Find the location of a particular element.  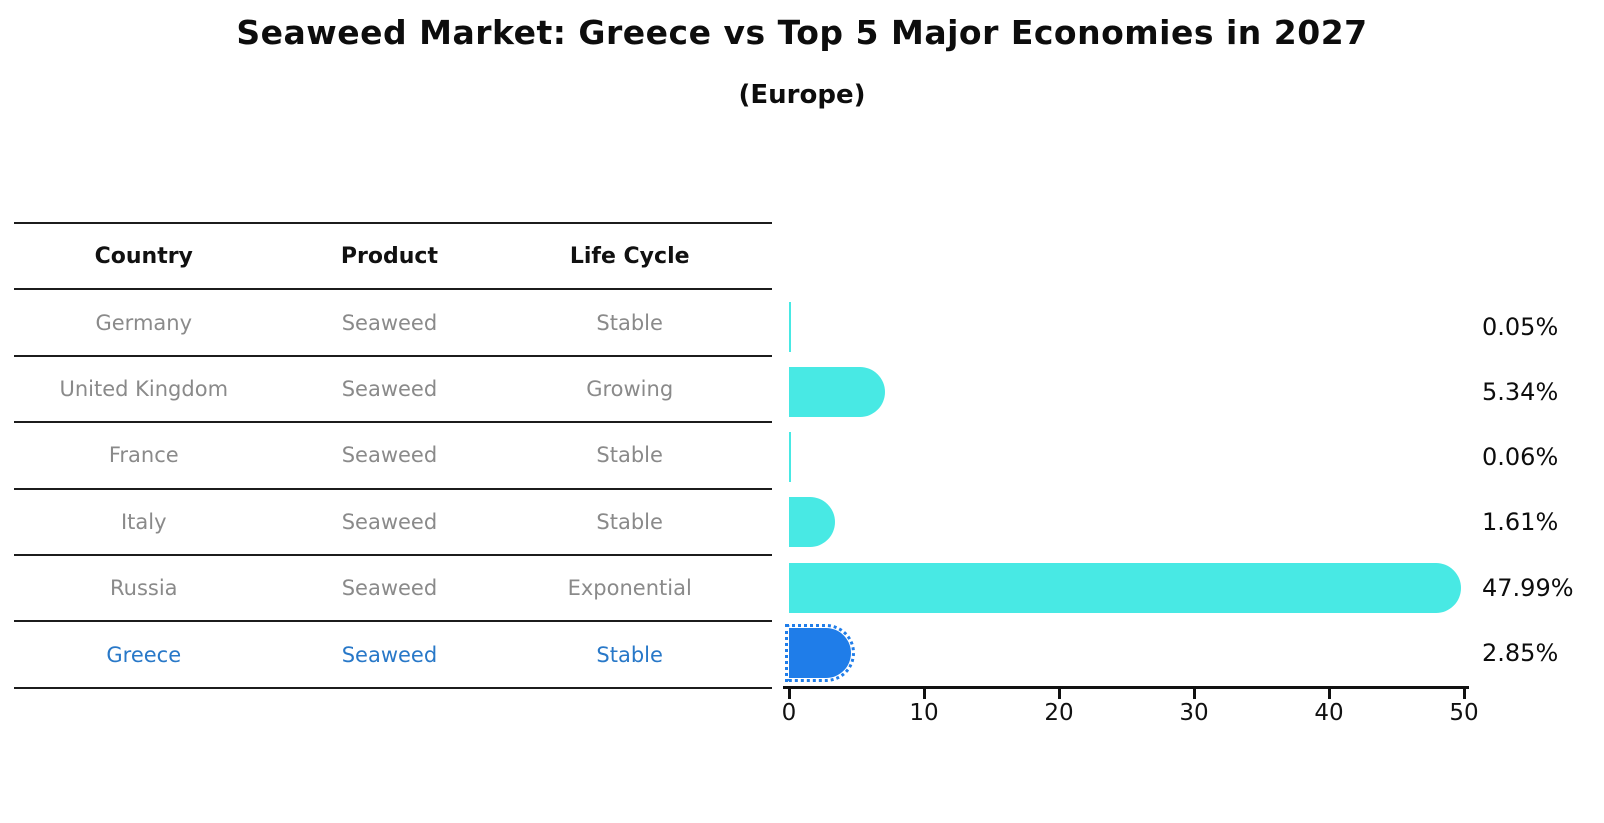

cell-country: United Kingdom is located at coordinates (144, 388).